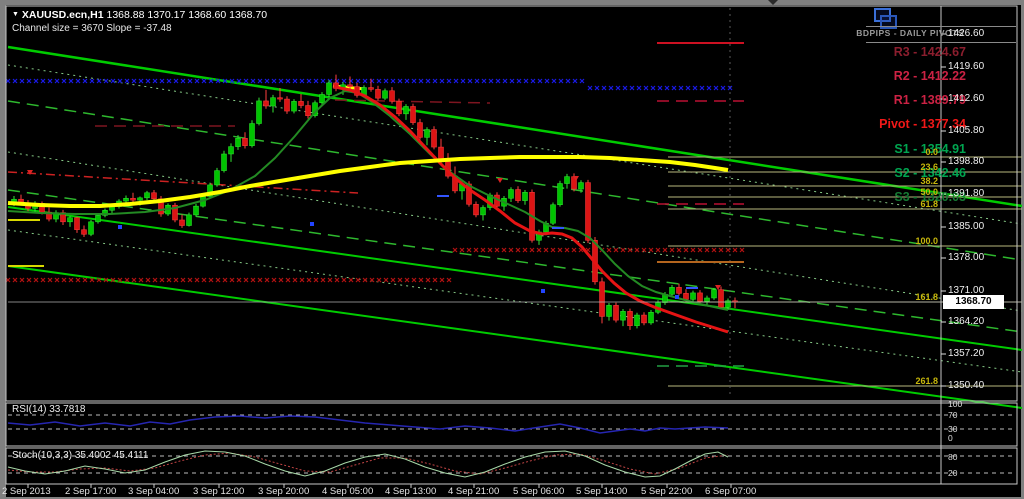 Image resolution: width=1024 pixels, height=499 pixels. Describe the element at coordinates (348, 491) in the screenshot. I see `time-axis-label: 4 Sep 05:00` at that location.